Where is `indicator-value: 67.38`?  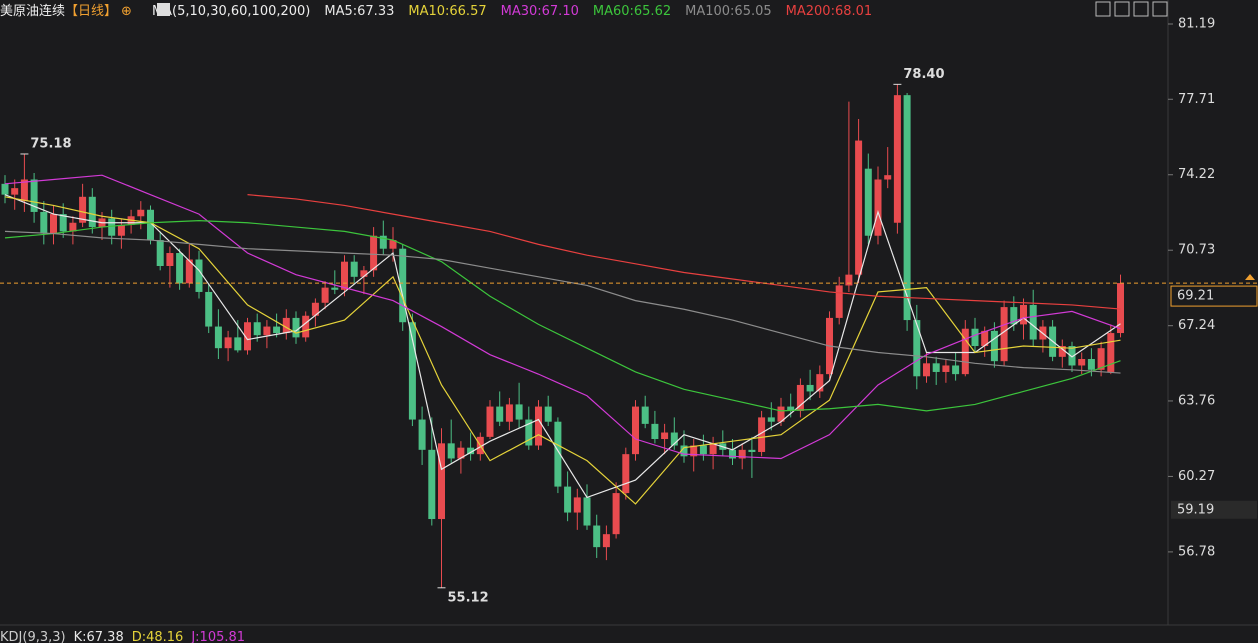 indicator-value: 67.38 is located at coordinates (105, 636).